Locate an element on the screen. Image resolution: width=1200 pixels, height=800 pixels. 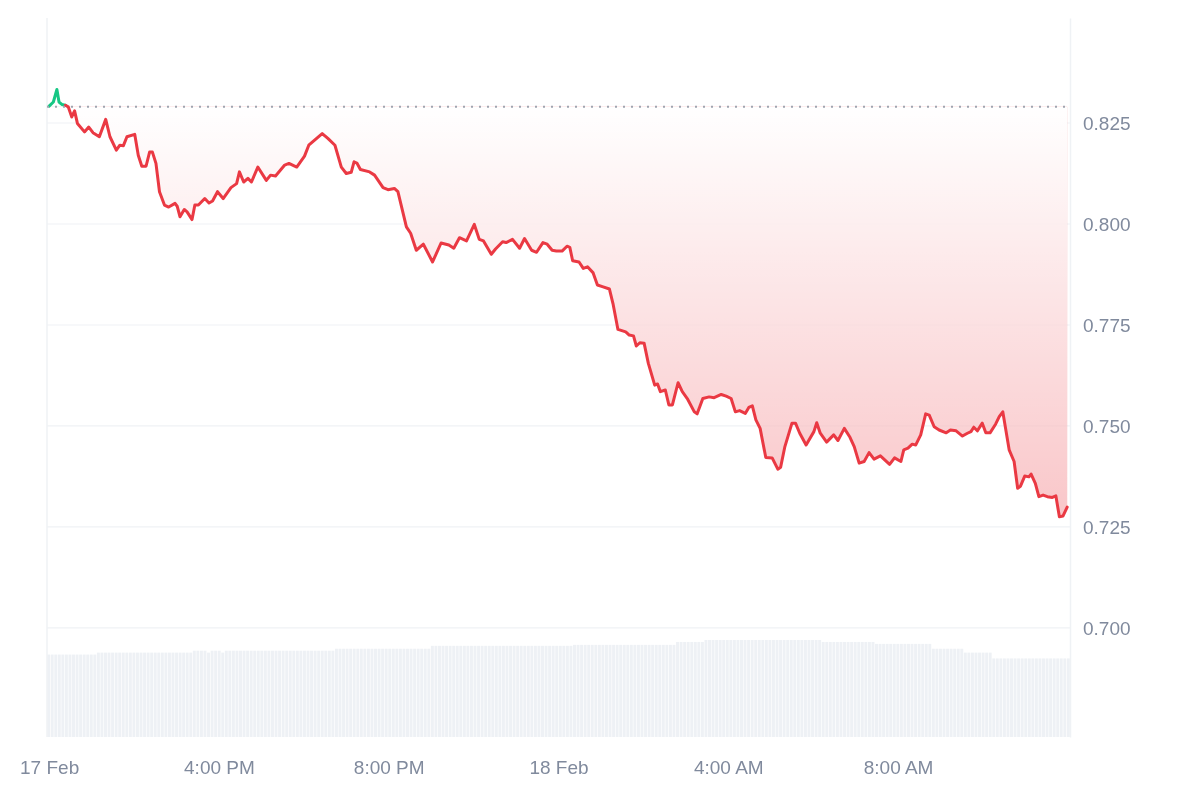
y-tick-label: 0.775 is located at coordinates (1107, 325).